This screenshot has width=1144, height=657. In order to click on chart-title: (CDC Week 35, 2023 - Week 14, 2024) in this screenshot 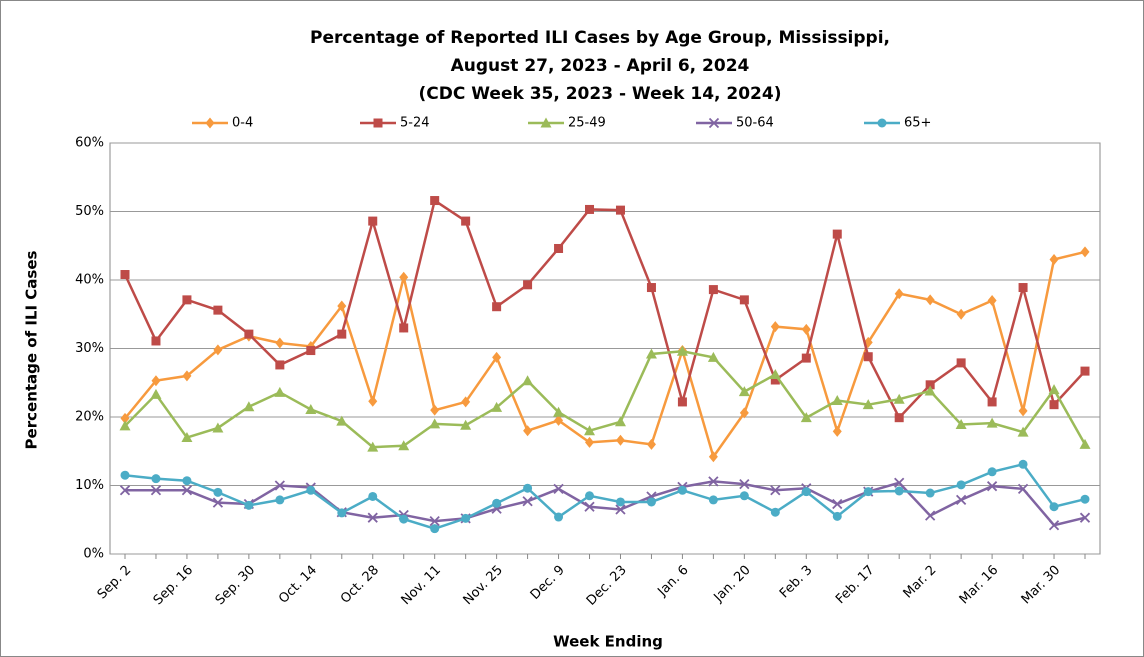, I will do `click(600, 94)`.